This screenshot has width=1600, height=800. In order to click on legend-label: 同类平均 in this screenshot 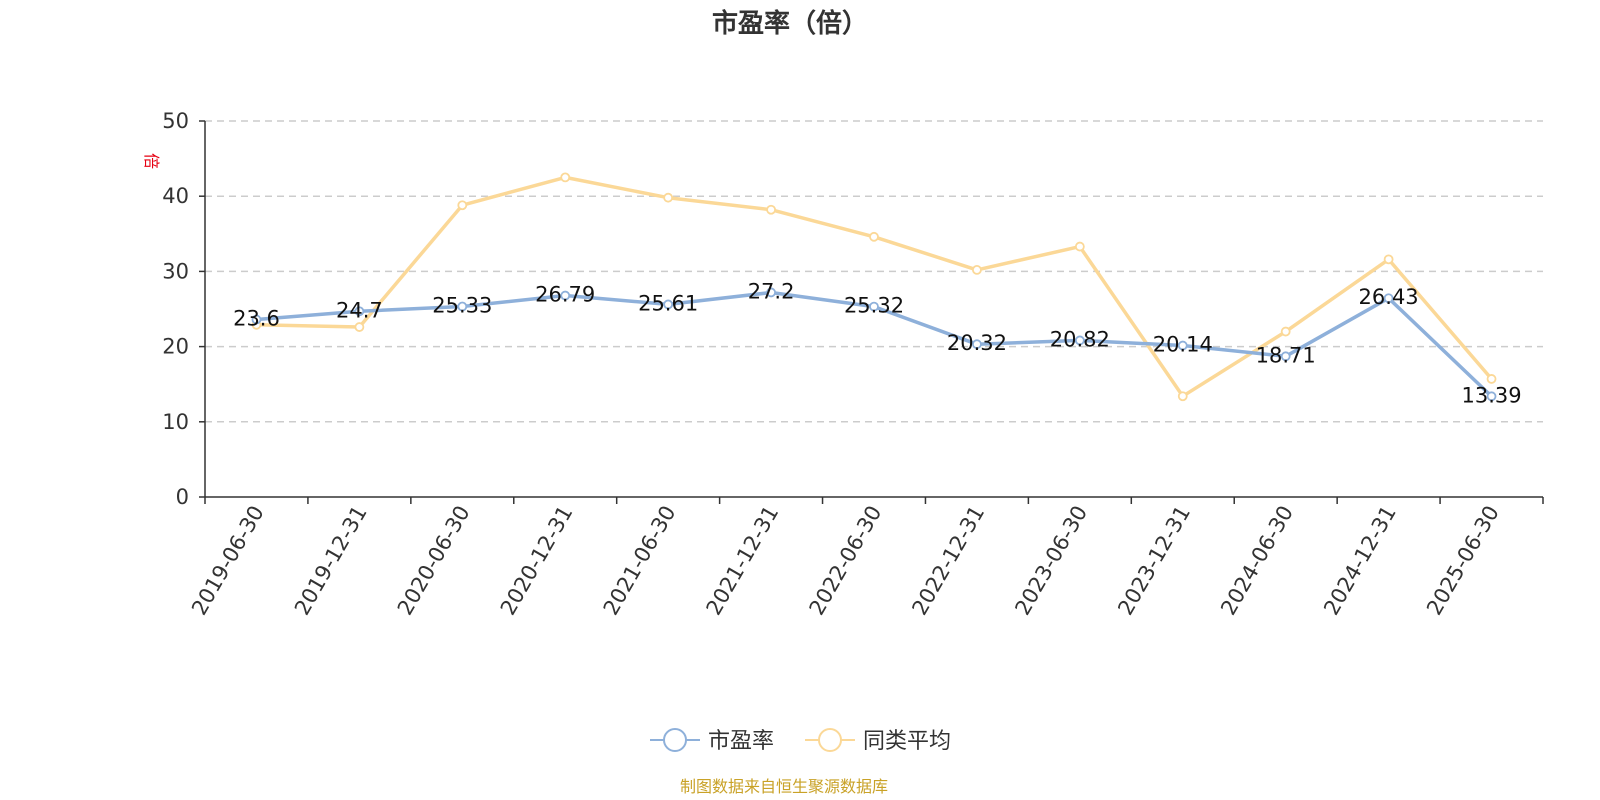, I will do `click(907, 741)`.